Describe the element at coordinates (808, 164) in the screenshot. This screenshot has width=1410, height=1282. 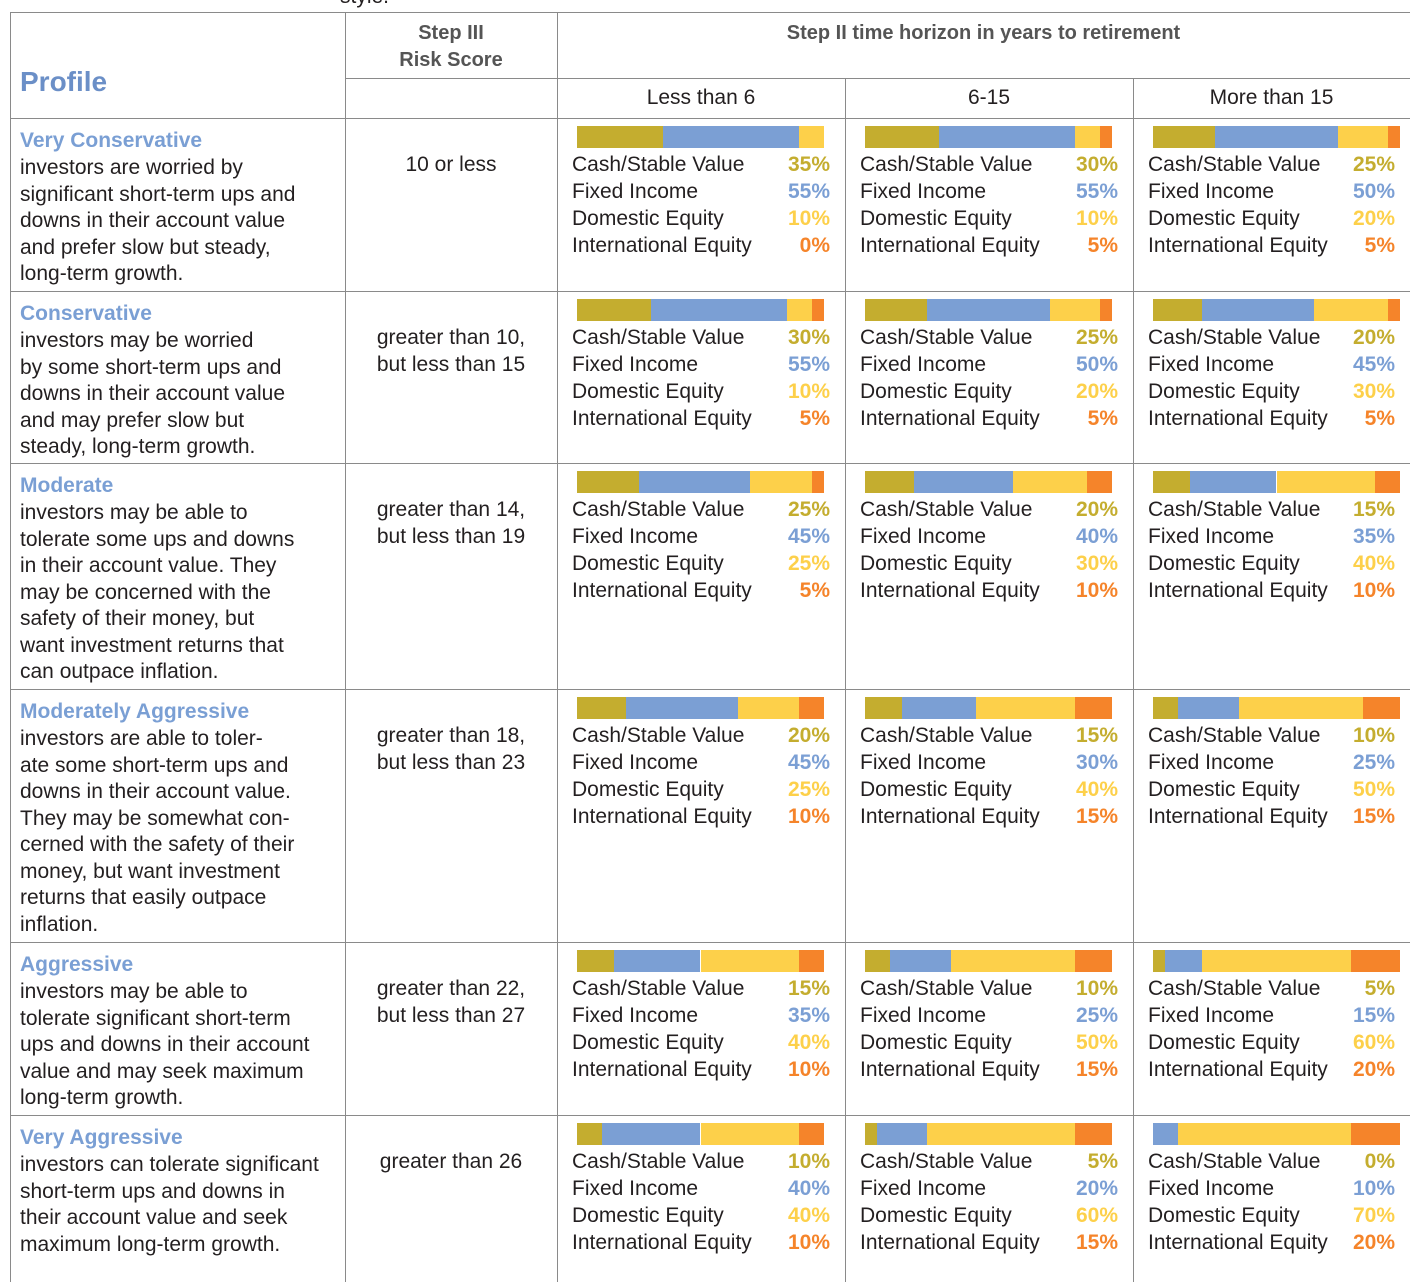
I see `allocation-percent: 35%` at that location.